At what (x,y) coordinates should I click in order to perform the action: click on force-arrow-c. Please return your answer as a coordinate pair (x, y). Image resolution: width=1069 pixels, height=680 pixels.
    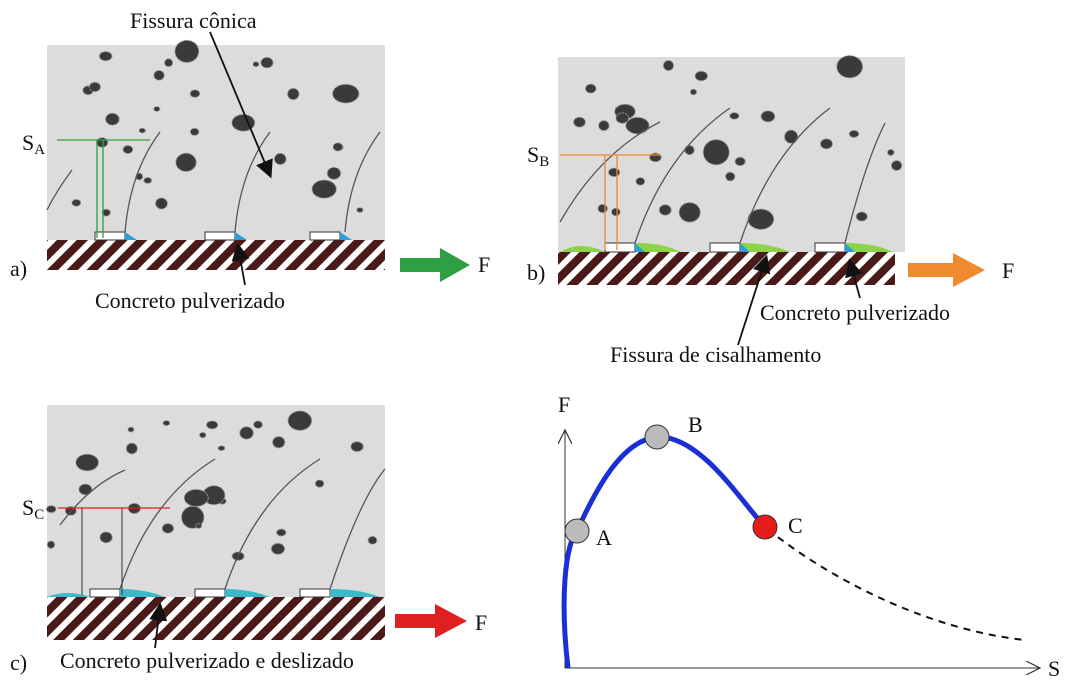
    Looking at the image, I should click on (431, 621).